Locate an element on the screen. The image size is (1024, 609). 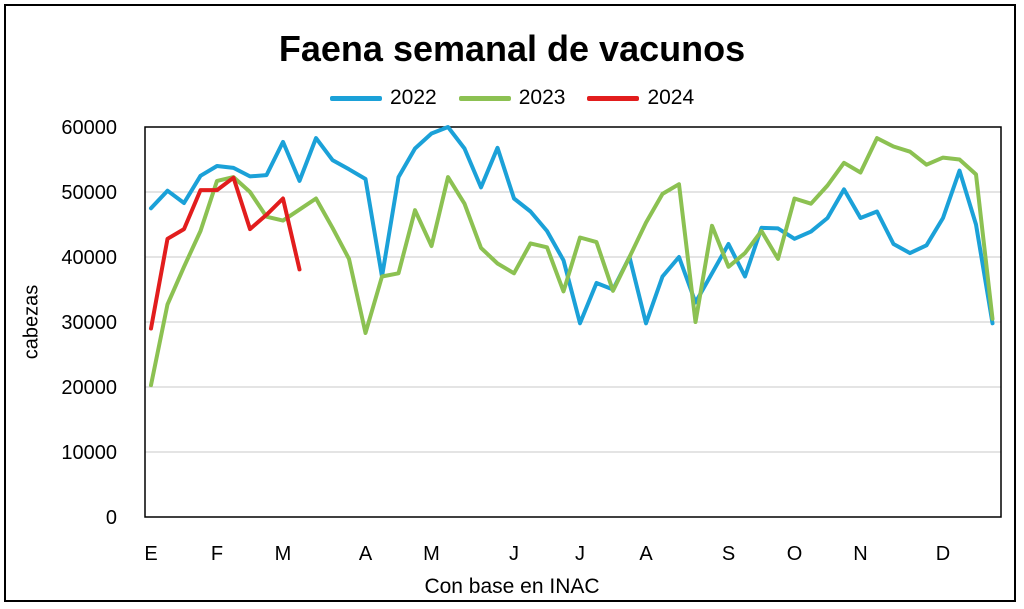
x-tick-label: S is located at coordinates (728, 554).